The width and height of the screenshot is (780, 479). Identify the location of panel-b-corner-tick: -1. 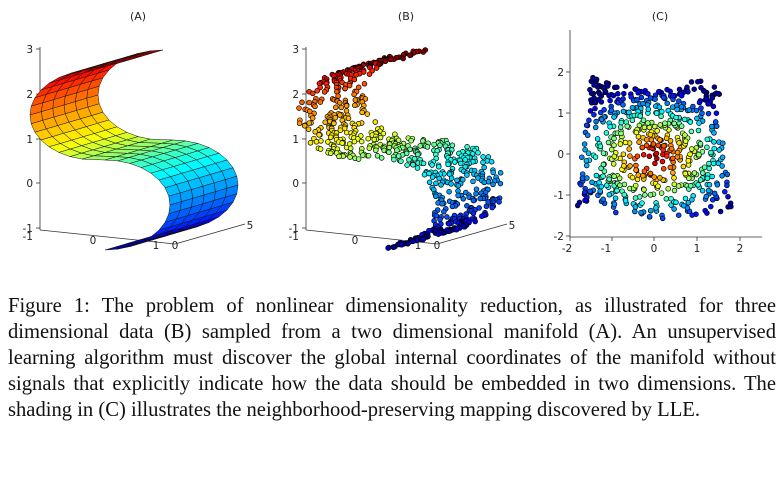
(294, 237).